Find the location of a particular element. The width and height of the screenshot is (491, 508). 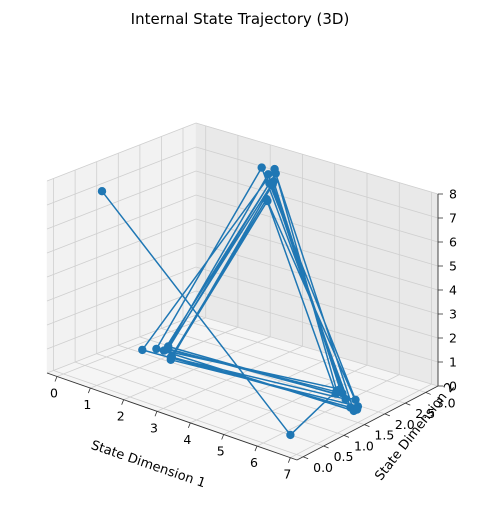

z-tick-label: 6 is located at coordinates (453, 242).